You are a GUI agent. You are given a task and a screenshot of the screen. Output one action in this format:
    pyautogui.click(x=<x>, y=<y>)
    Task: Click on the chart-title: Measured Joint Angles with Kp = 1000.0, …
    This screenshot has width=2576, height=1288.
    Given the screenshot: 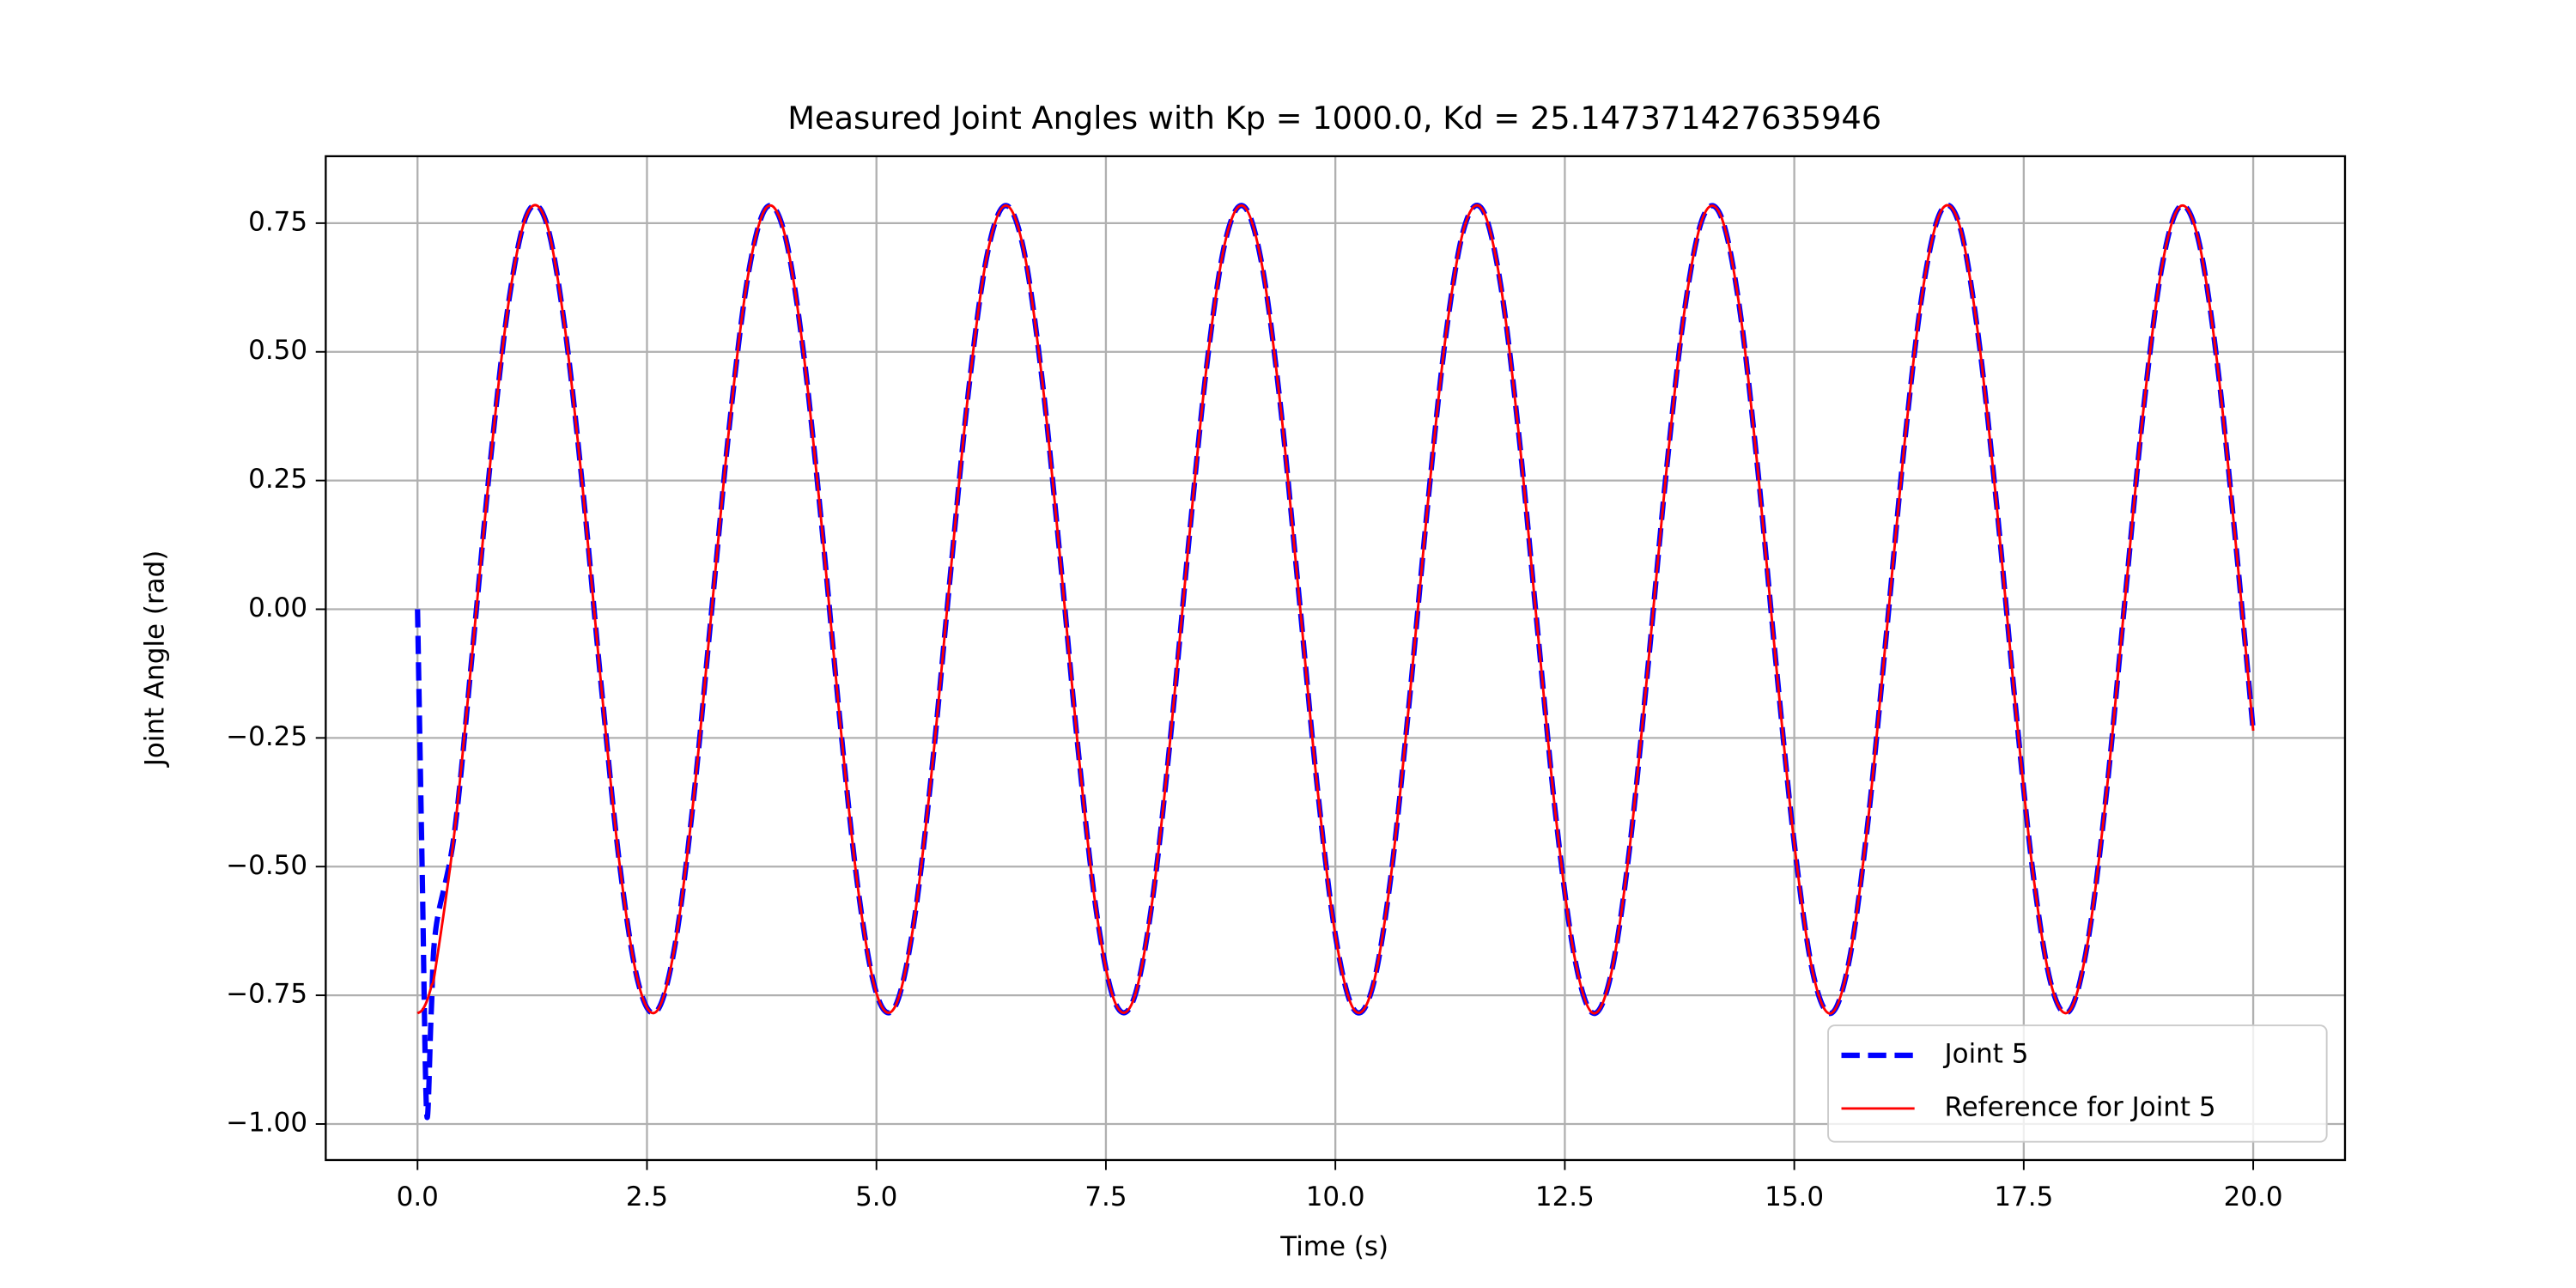 What is the action you would take?
    pyautogui.click(x=1334, y=118)
    